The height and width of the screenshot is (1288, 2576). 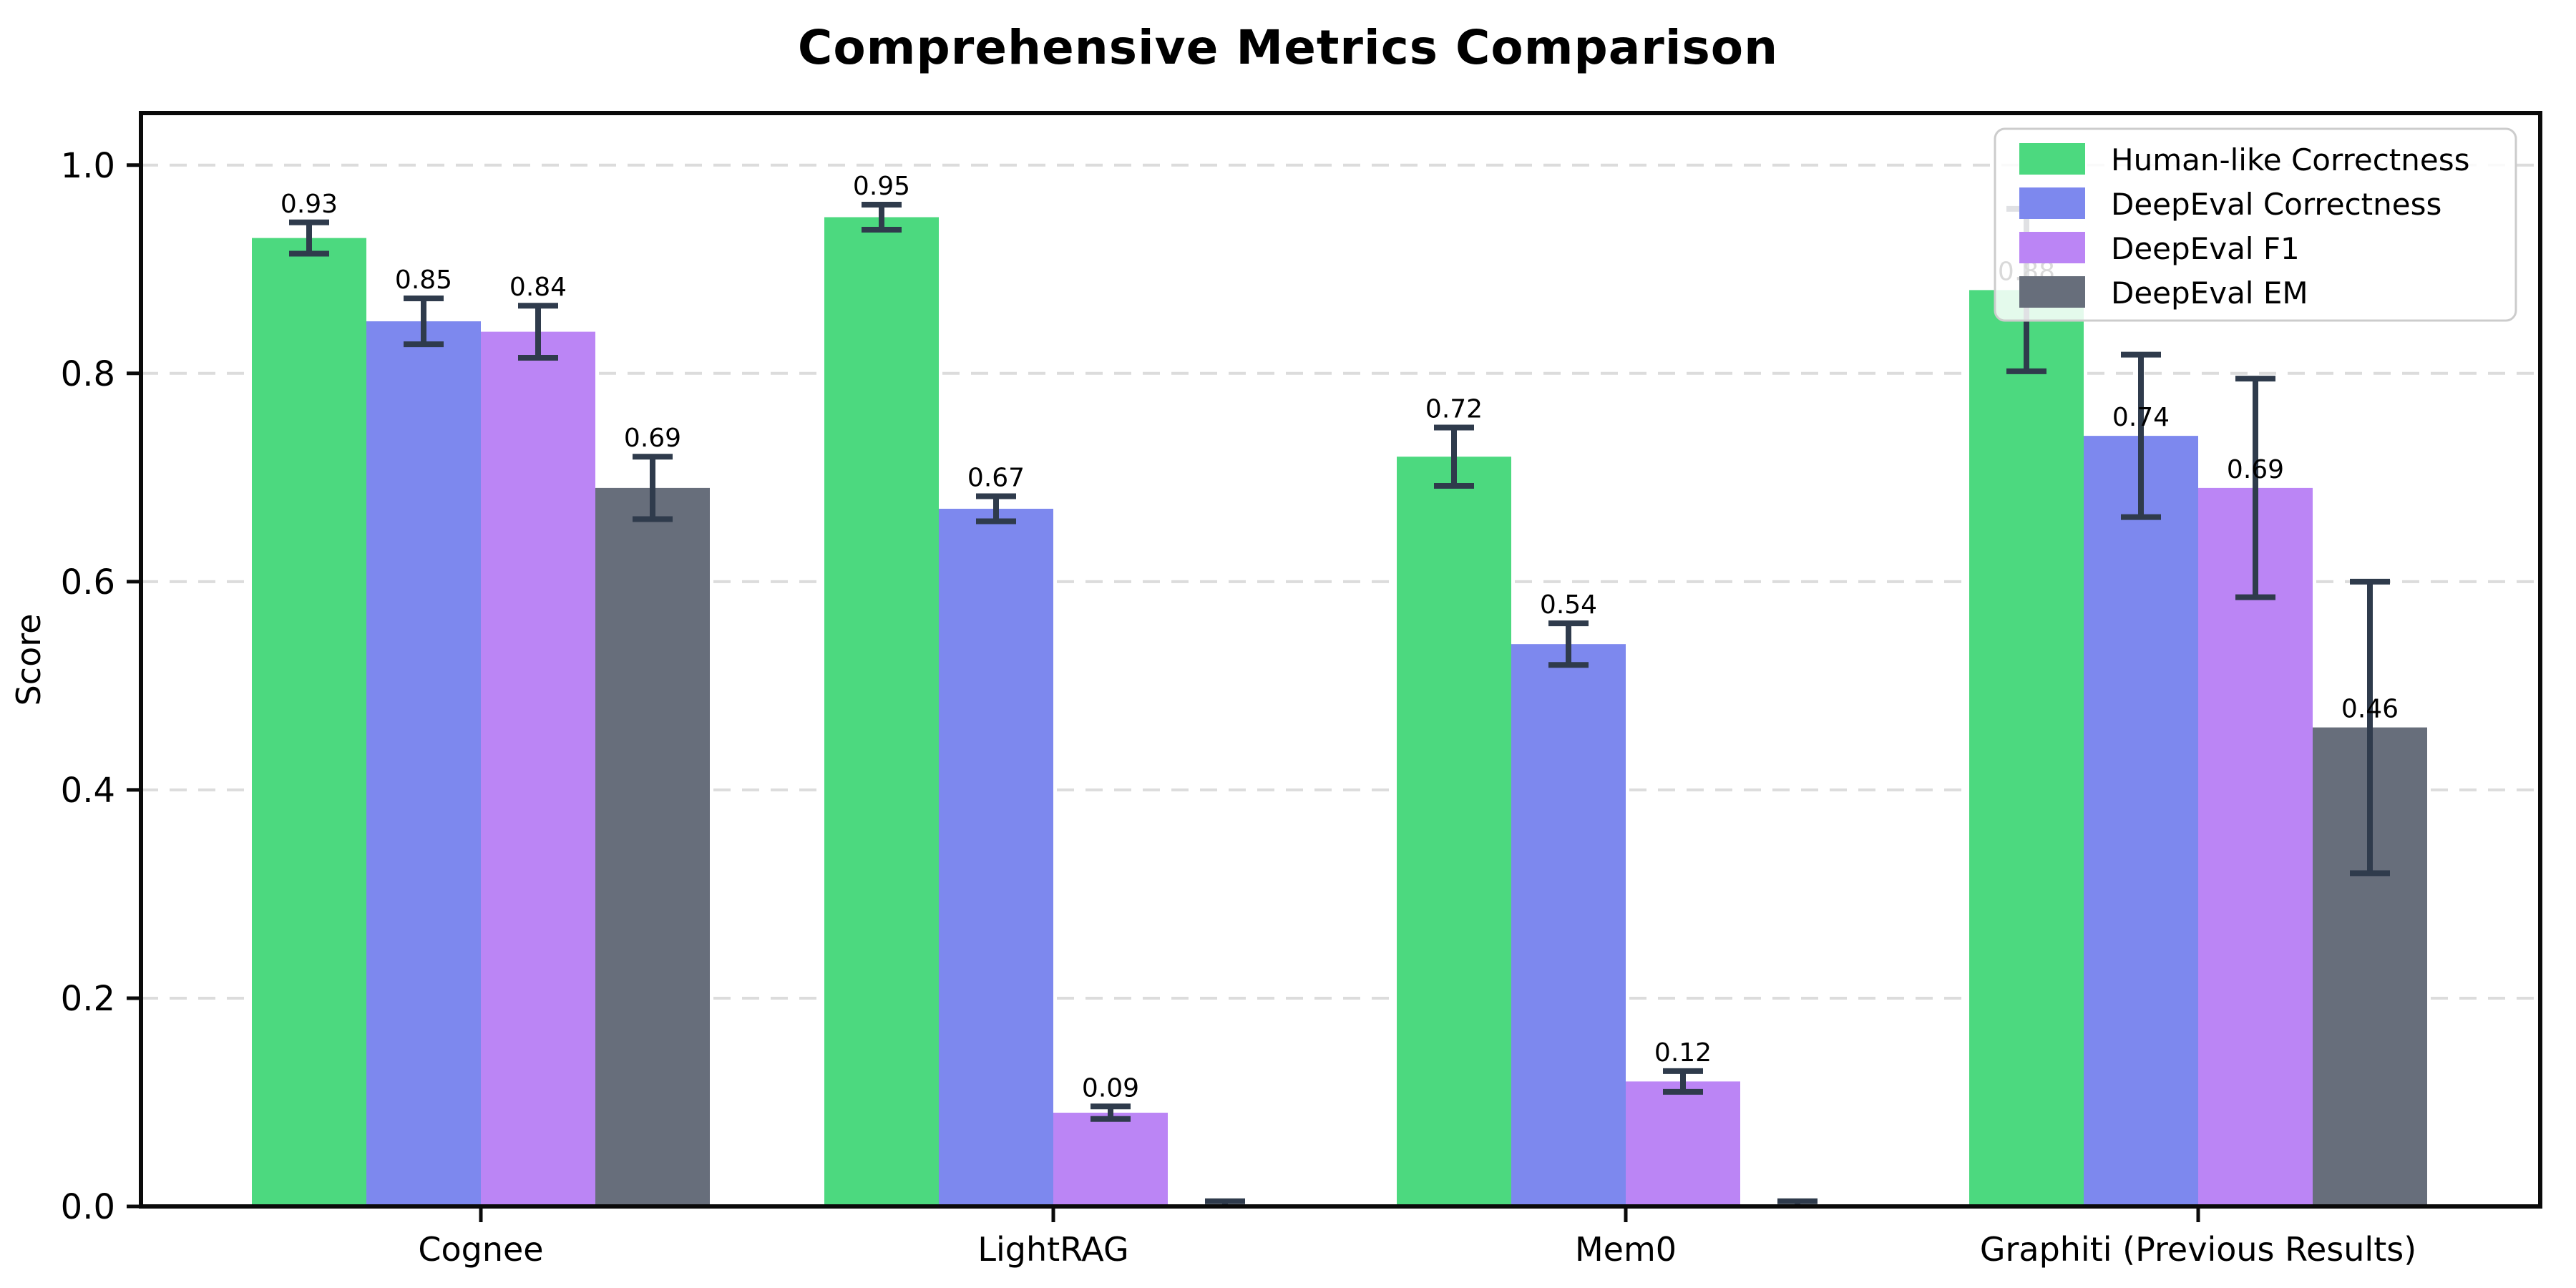 What do you see at coordinates (1110, 1088) in the screenshot?
I see `bar-value-label: 0.09` at bounding box center [1110, 1088].